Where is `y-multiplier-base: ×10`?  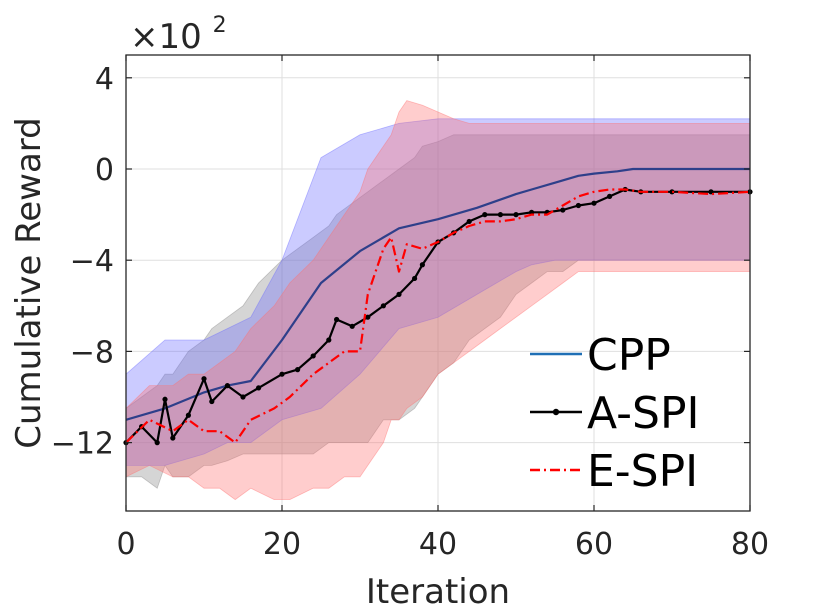
y-multiplier-base: ×10 is located at coordinates (166, 37).